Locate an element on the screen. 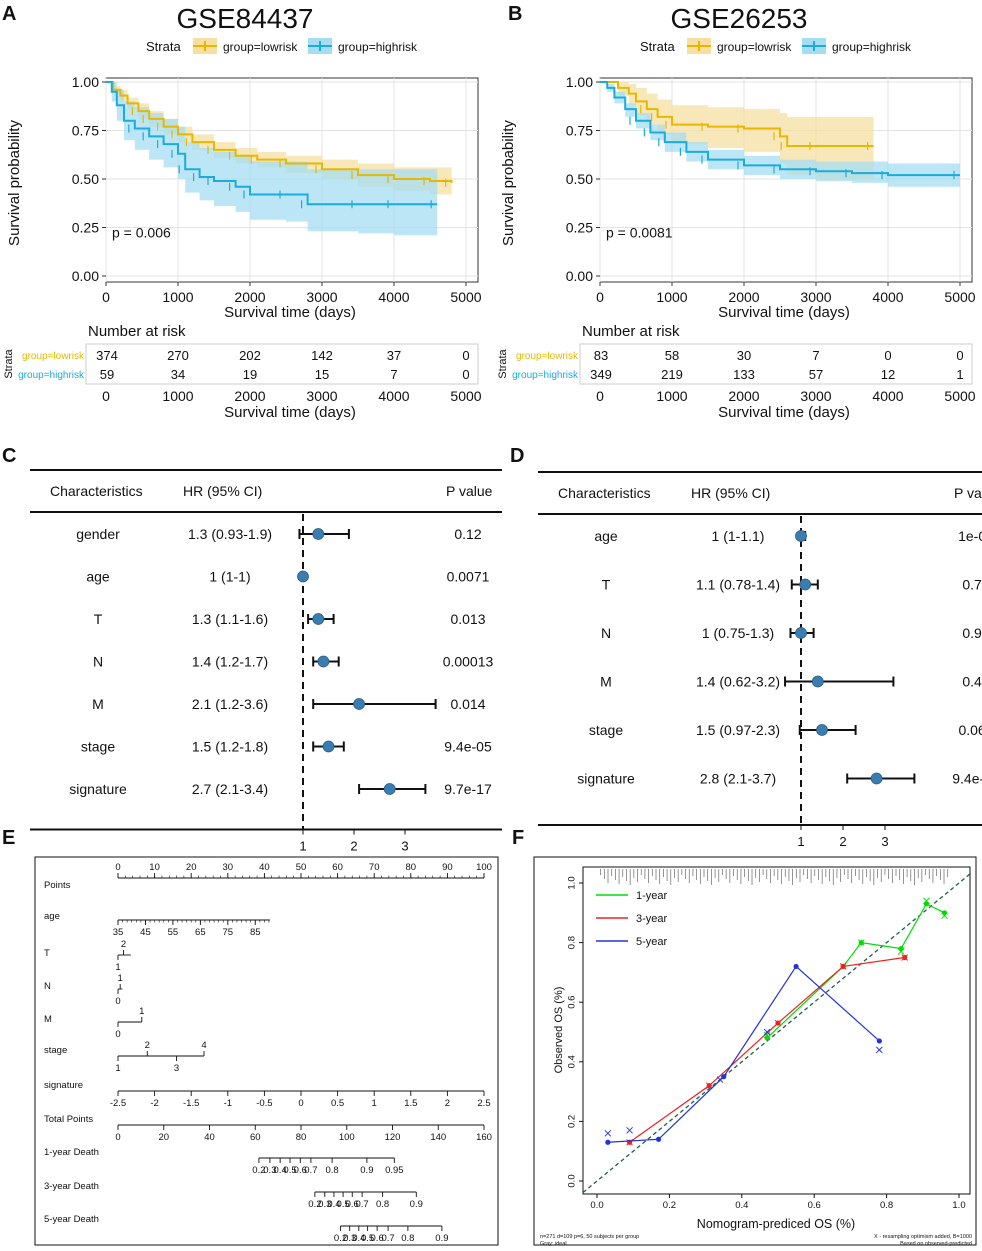 The width and height of the screenshot is (982, 1251). ci-band-group=highrisk is located at coordinates (272, 159).